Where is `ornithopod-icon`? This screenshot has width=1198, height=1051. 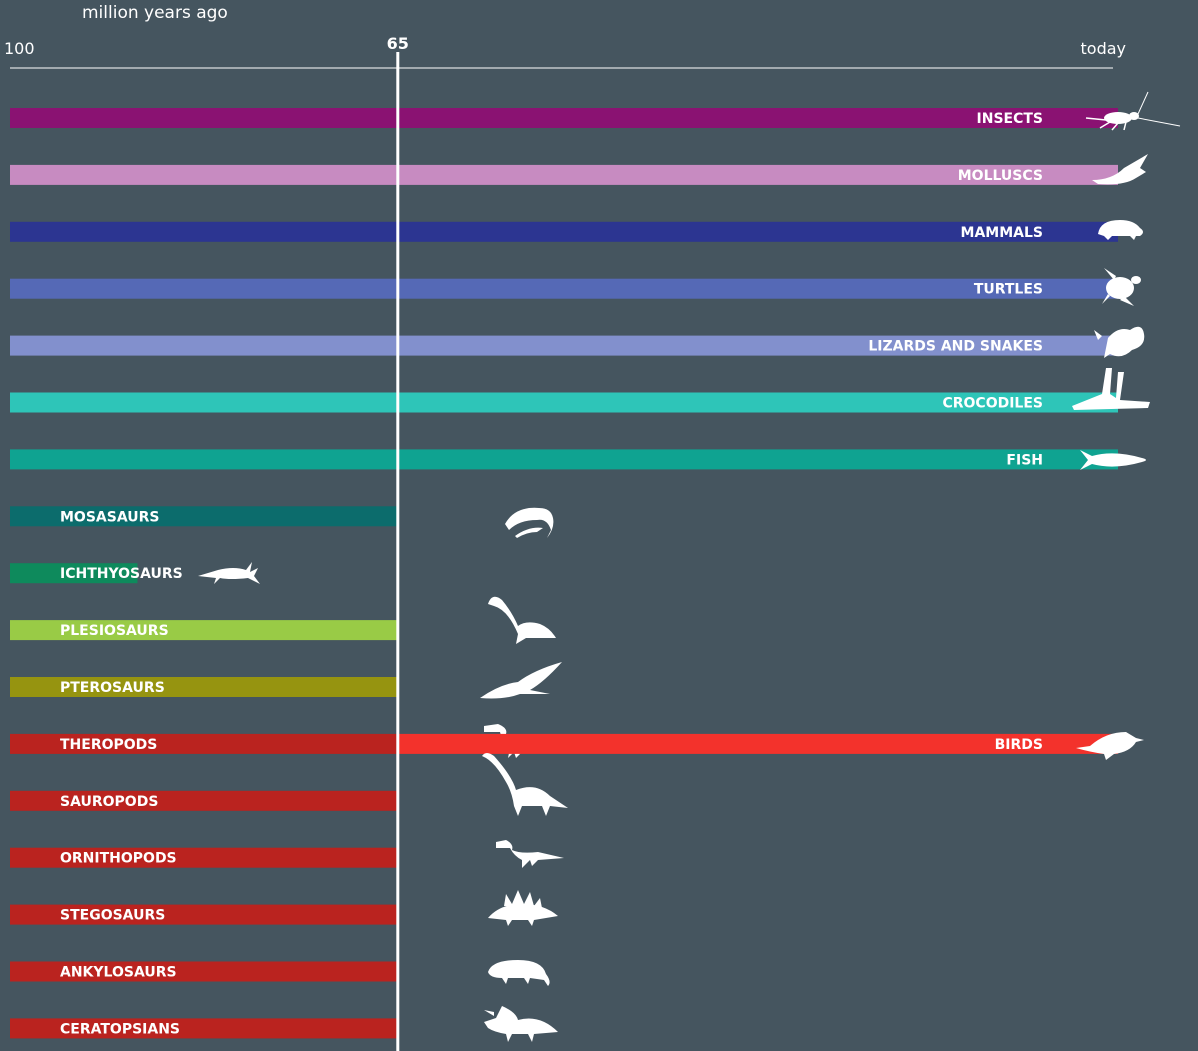
ornithopod-icon is located at coordinates (530, 854).